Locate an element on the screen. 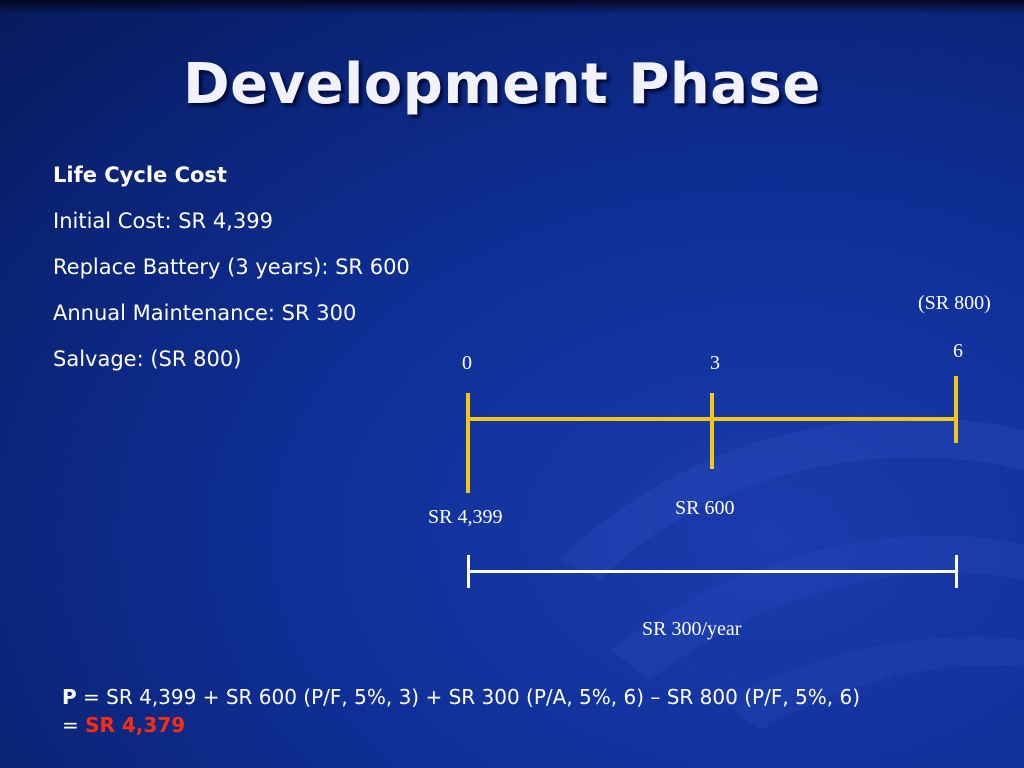 This screenshot has width=1024, height=768. list-item-salvage: Salvage: (SR 800) is located at coordinates (147, 359).